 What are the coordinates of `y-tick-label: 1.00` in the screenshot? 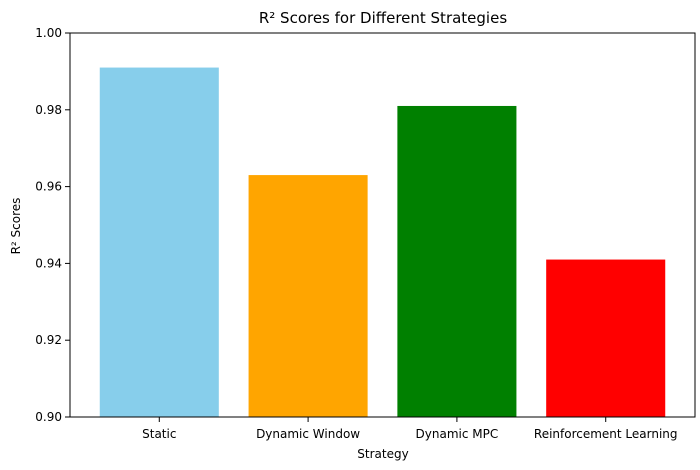 It's located at (48, 33).